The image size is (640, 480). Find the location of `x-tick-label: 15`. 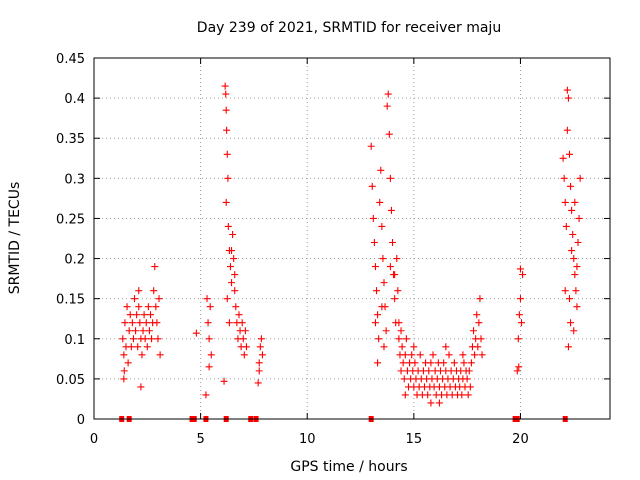

x-tick-label: 15 is located at coordinates (414, 439).